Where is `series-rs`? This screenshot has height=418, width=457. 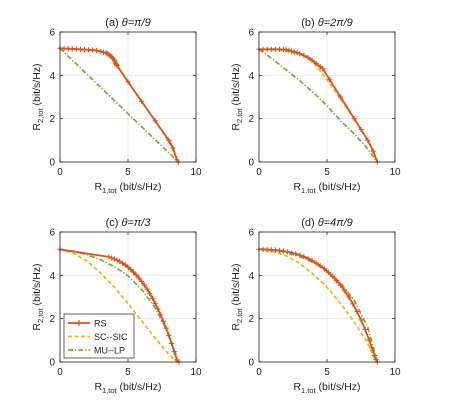 series-rs is located at coordinates (318, 105).